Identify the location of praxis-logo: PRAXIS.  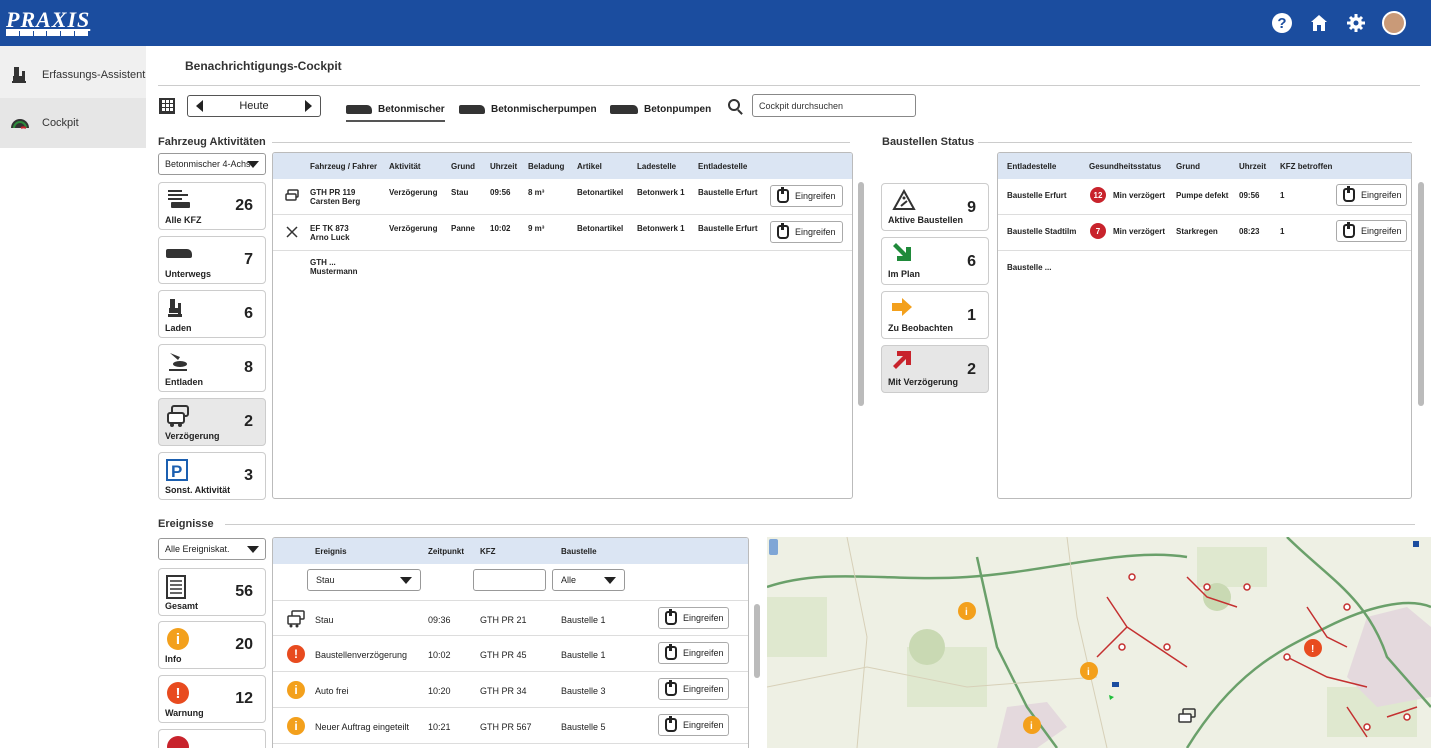
(48, 19).